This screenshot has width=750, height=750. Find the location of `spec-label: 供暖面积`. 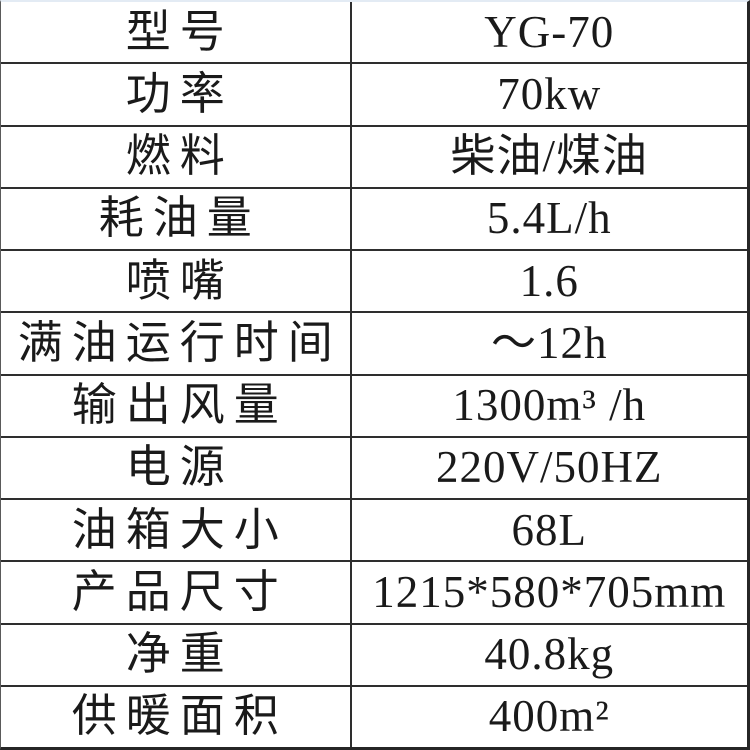

spec-label: 供暖面积 is located at coordinates (176, 716).